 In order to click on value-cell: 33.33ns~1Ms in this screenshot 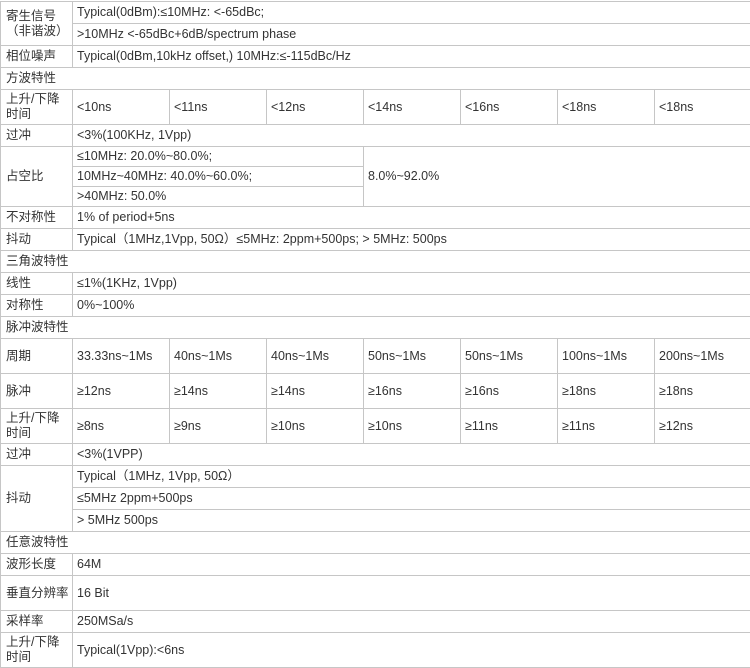, I will do `click(121, 356)`.